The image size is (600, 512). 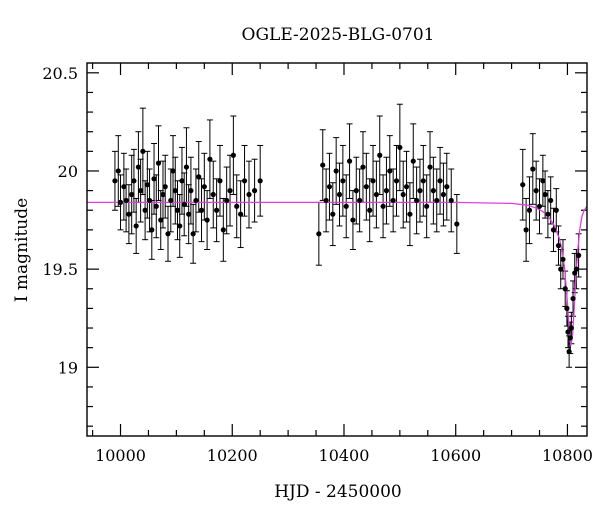 What do you see at coordinates (232, 455) in the screenshot?
I see `x-tick-label: 10200` at bounding box center [232, 455].